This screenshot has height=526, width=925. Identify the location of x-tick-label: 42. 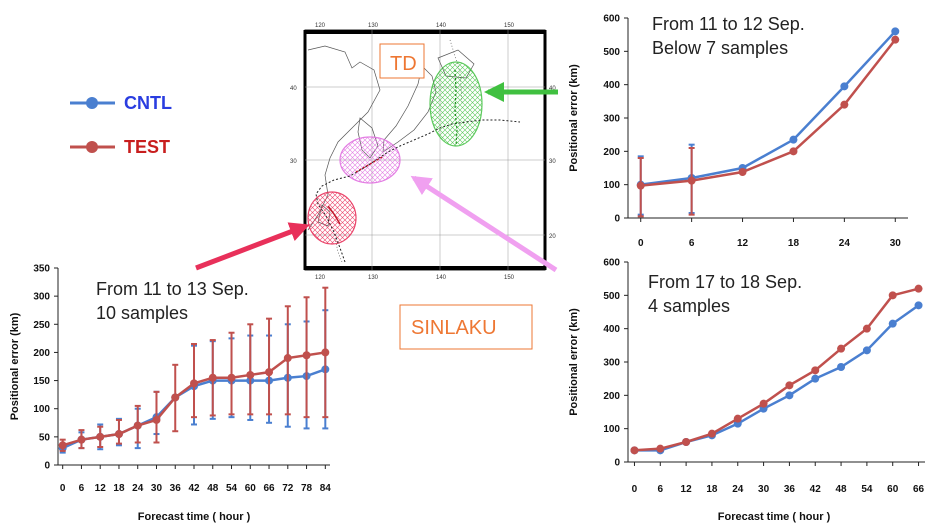
(816, 489).